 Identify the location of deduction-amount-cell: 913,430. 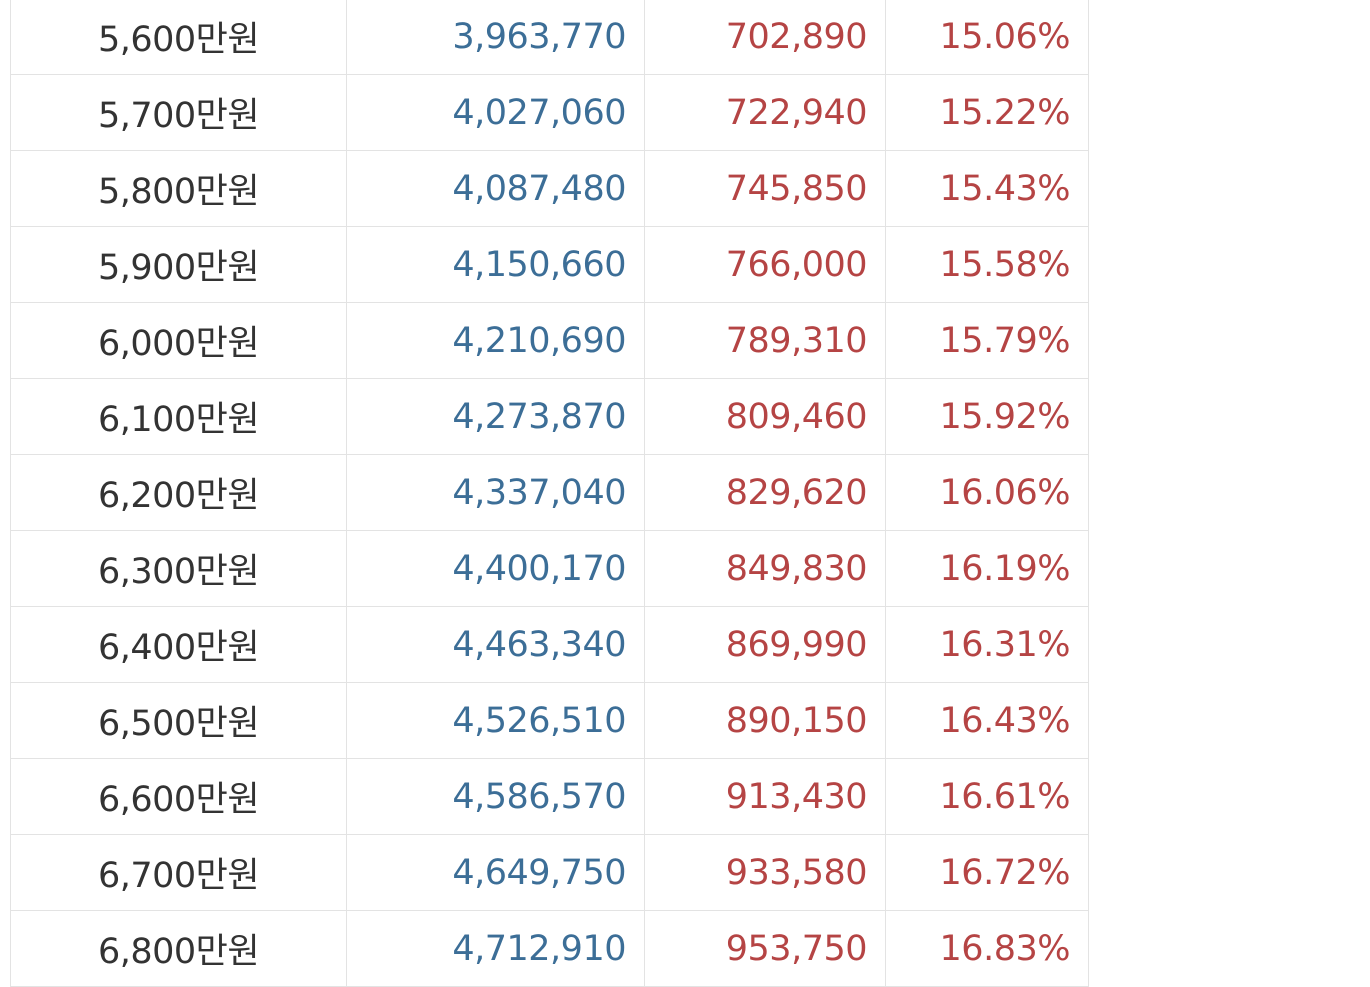
(765, 796).